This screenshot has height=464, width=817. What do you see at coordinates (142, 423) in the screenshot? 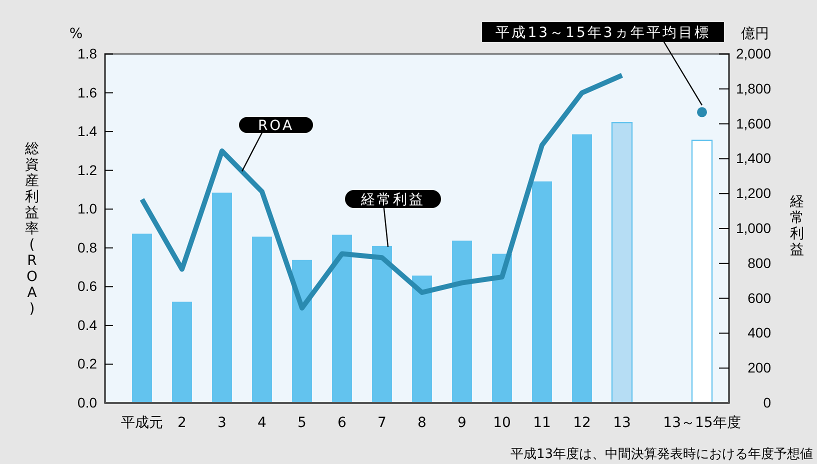
I see `x-tick-label: 平成元` at bounding box center [142, 423].